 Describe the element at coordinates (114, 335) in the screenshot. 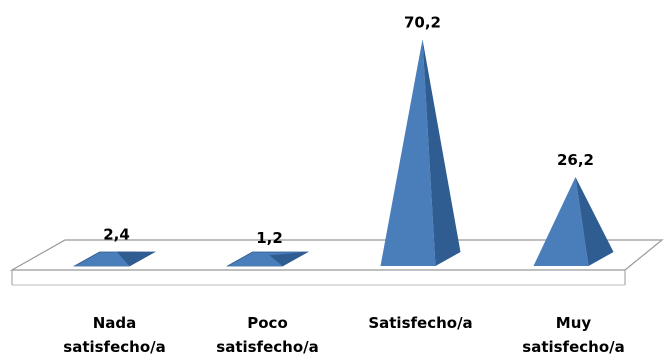

I see `x-tick-label: Nada satisfecho/a` at that location.